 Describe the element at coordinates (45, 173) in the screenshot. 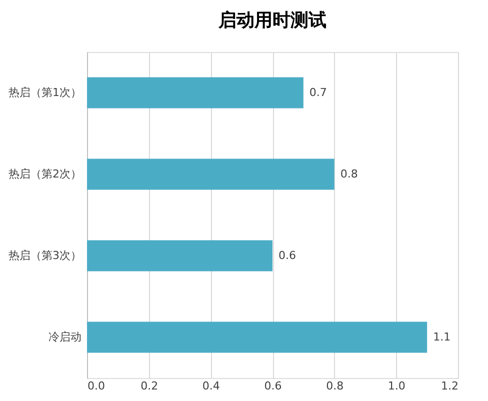

I see `y-tick-label: 热启（第2次）` at that location.